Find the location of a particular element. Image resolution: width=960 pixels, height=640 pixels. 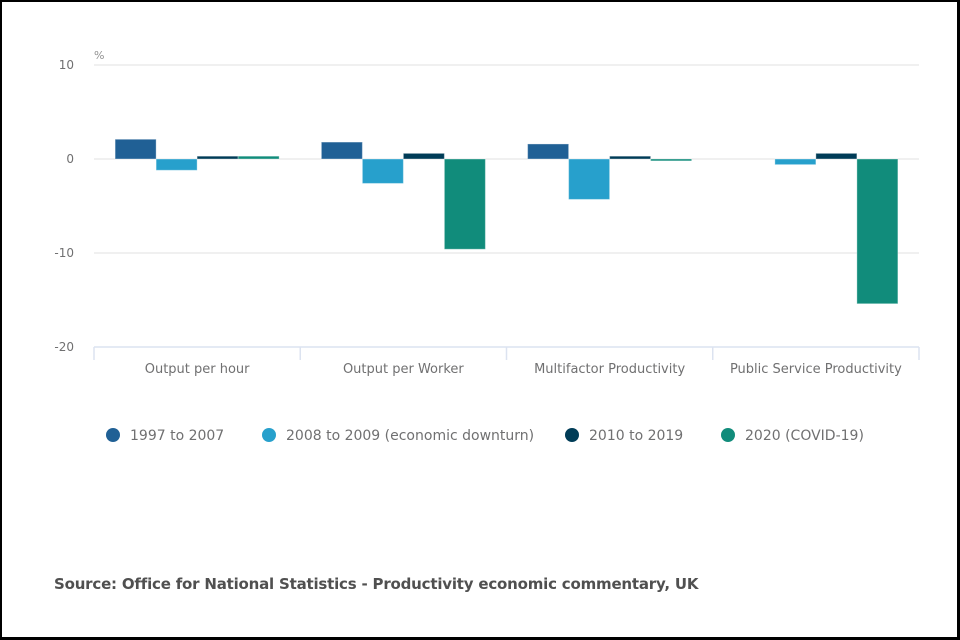

y-unit-label: % is located at coordinates (99, 55).